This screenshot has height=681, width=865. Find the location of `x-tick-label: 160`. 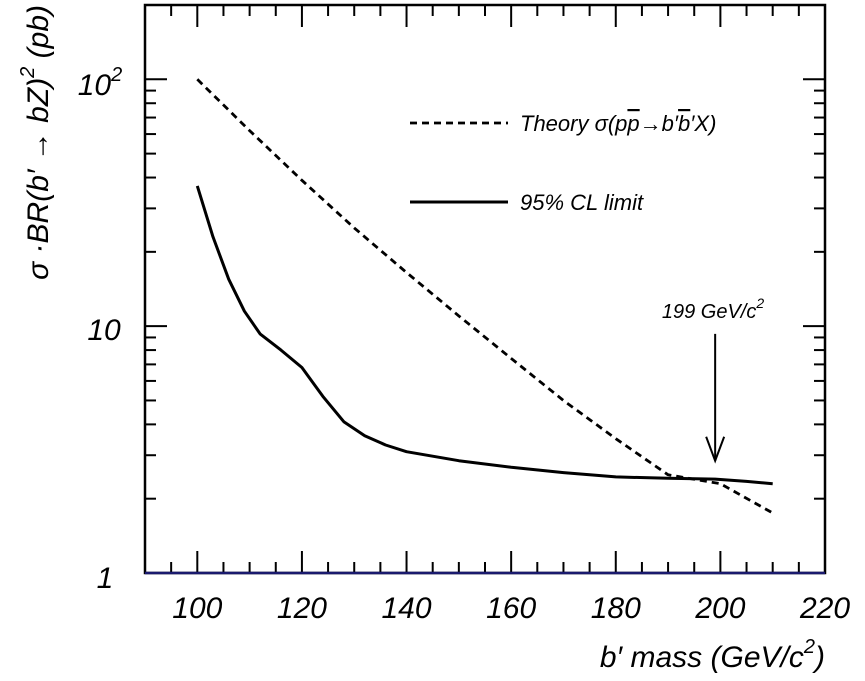

x-tick-label: 160 is located at coordinates (511, 608).